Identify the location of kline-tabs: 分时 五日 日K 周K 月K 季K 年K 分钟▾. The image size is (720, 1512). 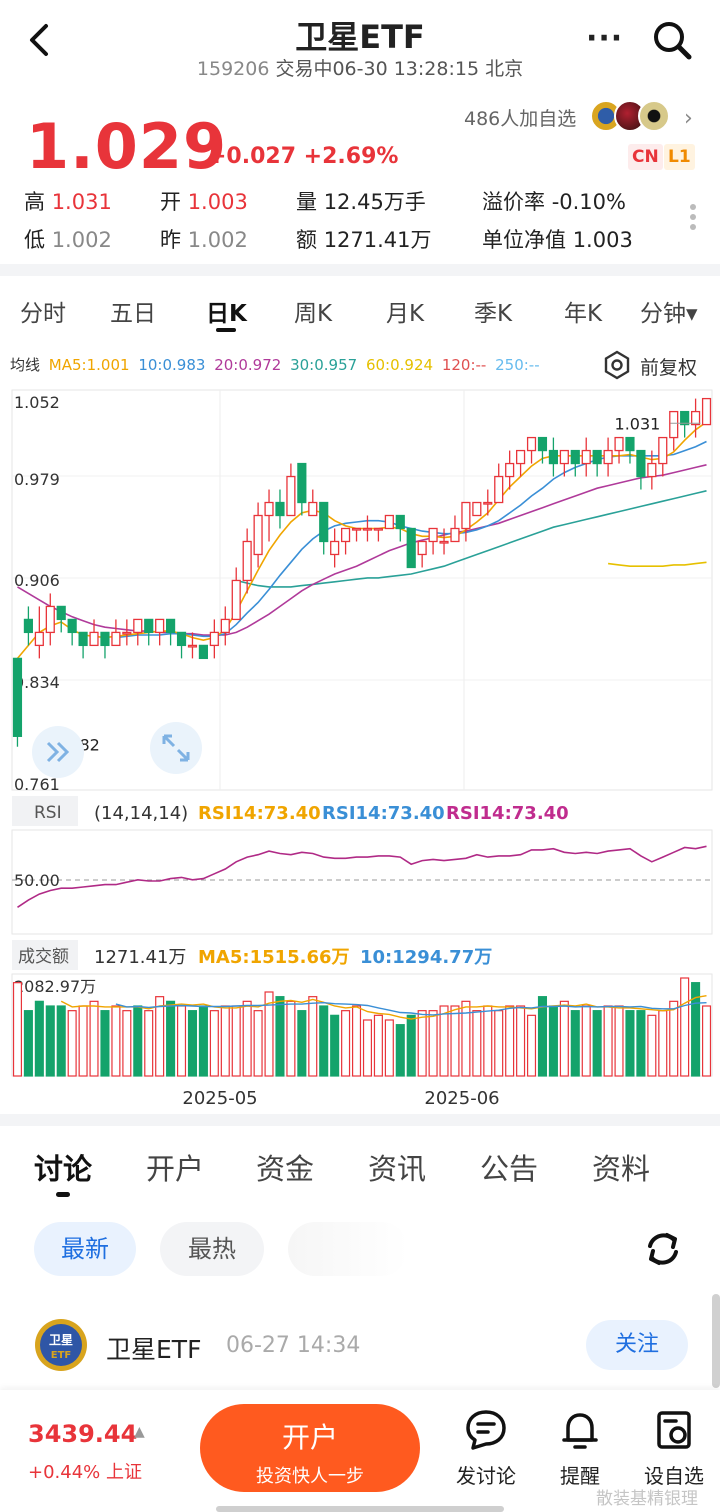
(360, 309).